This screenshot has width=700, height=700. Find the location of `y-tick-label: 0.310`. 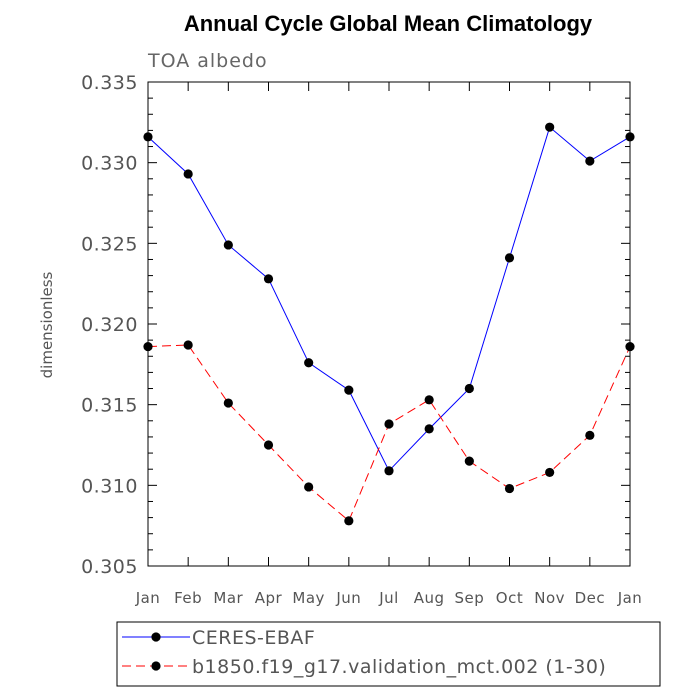

y-tick-label: 0.310 is located at coordinates (109, 486).